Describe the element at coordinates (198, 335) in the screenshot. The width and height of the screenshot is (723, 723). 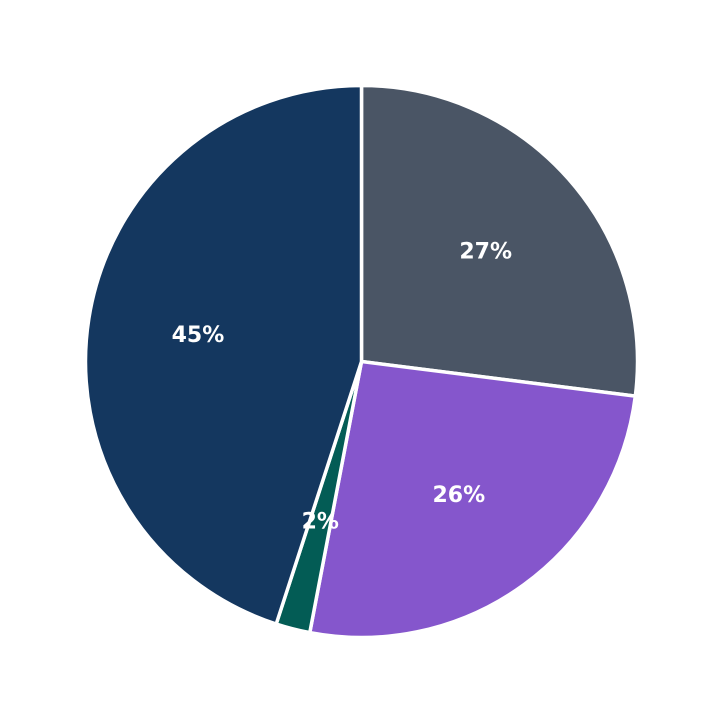
I see `pie-slice-label-3: 45%` at that location.